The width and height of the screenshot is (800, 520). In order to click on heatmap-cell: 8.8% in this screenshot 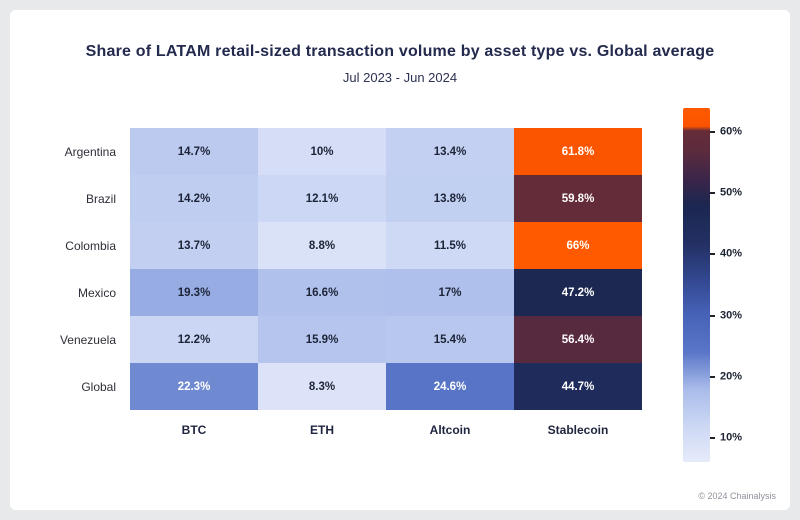, I will do `click(322, 245)`.